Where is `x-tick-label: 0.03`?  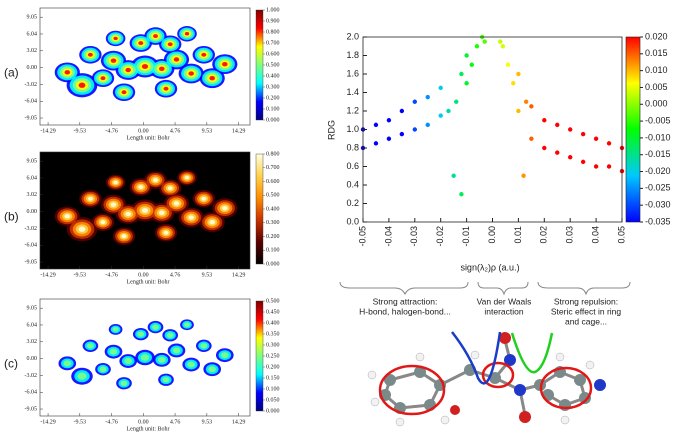 x-tick-label: 0.03 is located at coordinates (570, 235).